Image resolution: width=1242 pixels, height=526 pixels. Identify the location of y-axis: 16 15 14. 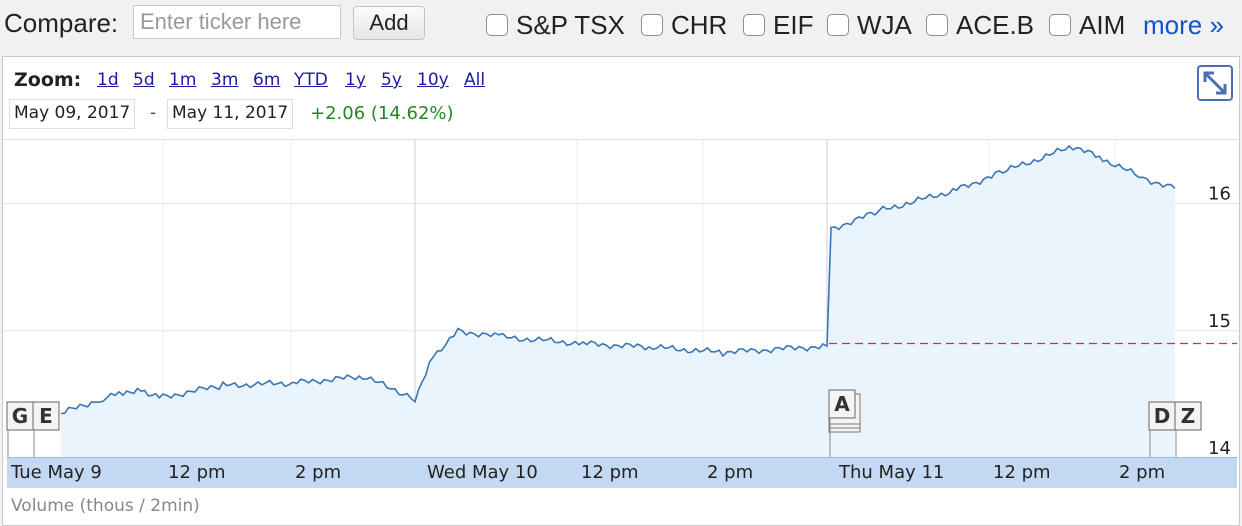
(1219, 321).